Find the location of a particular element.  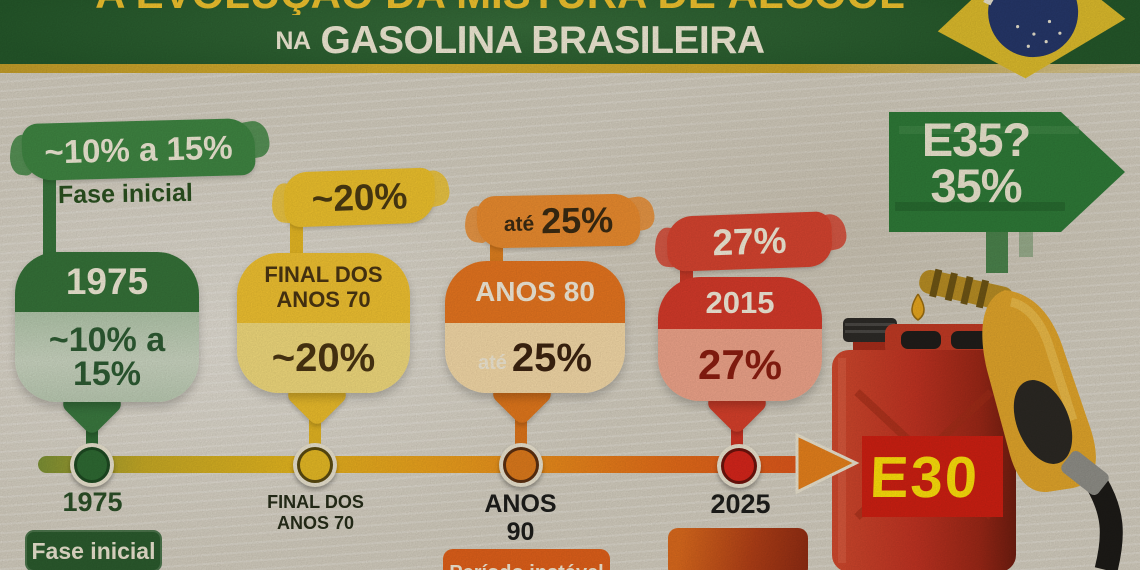

jerry-can-illustration: E30 is located at coordinates (977, 419).